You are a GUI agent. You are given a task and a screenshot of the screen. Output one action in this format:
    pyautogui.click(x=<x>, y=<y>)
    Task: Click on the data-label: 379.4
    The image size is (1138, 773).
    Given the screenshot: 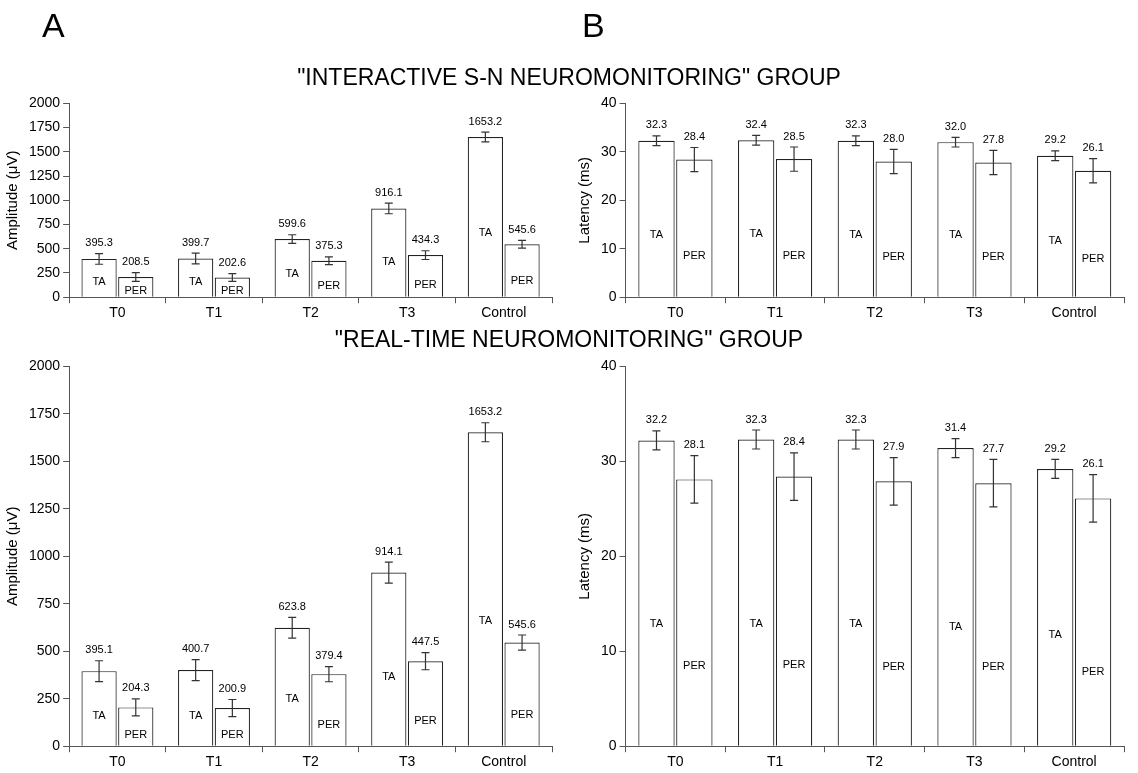 What is the action you would take?
    pyautogui.click(x=329, y=655)
    